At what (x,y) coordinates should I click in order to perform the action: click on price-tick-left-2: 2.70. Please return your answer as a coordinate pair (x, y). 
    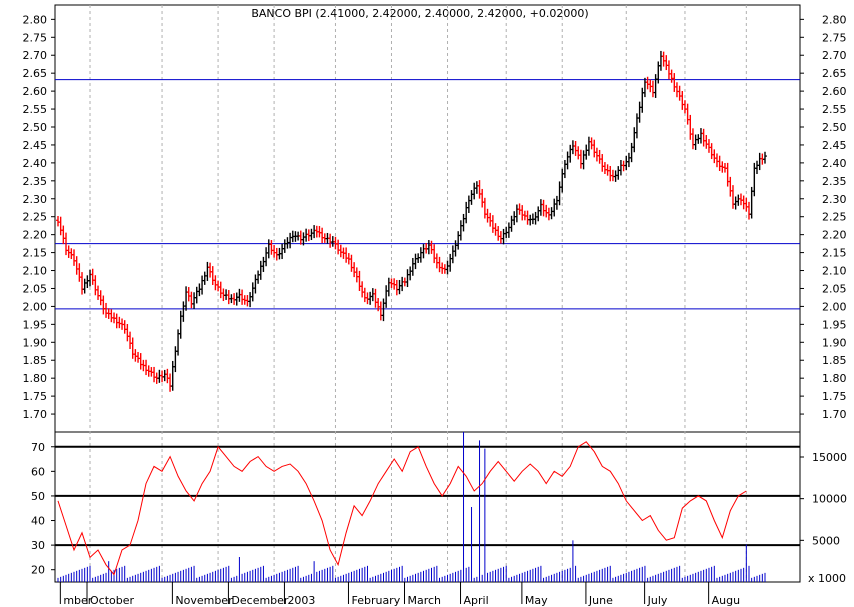
    Looking at the image, I should click on (35, 55).